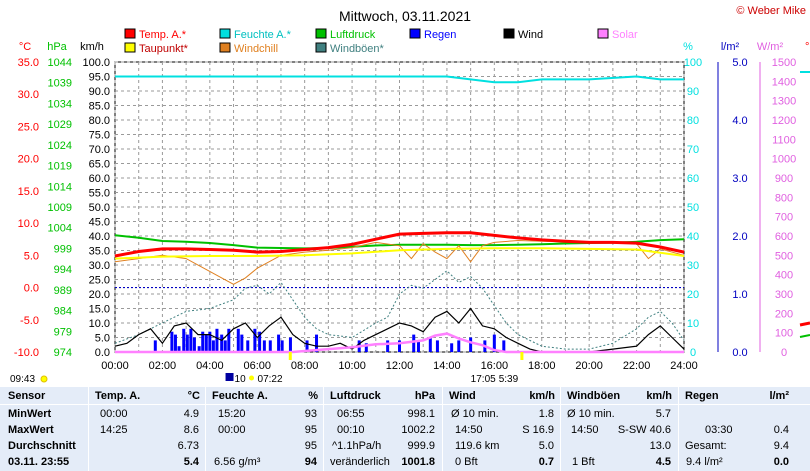  What do you see at coordinates (693, 353) in the screenshot?
I see `y-tick-label: 0` at bounding box center [693, 353].